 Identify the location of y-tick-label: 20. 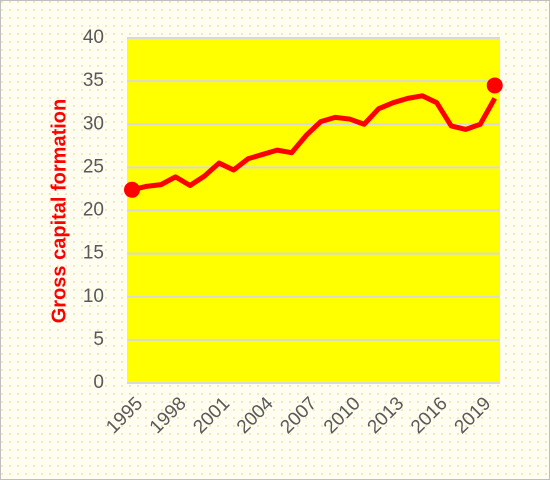
(93, 210).